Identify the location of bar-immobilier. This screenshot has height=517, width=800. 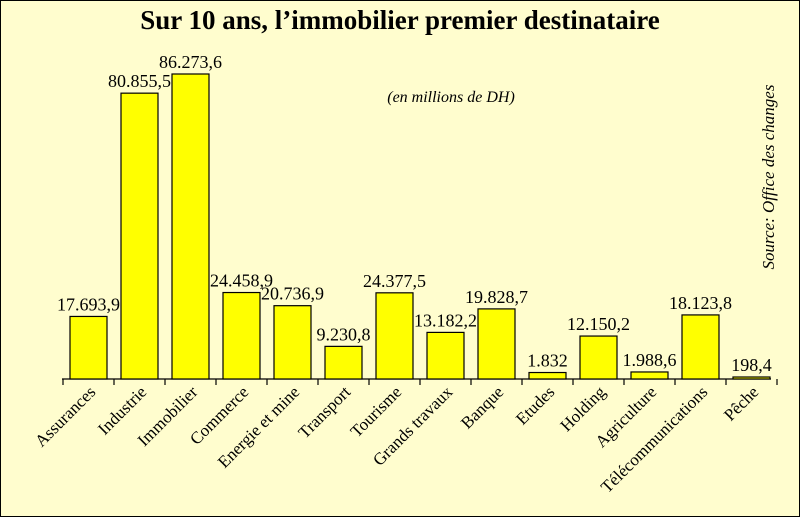
(190, 226).